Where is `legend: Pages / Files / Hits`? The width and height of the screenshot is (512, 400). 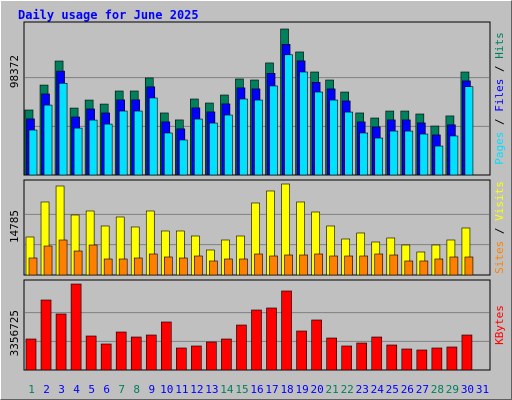 legend: Pages / Files / Hits is located at coordinates (499, 98).